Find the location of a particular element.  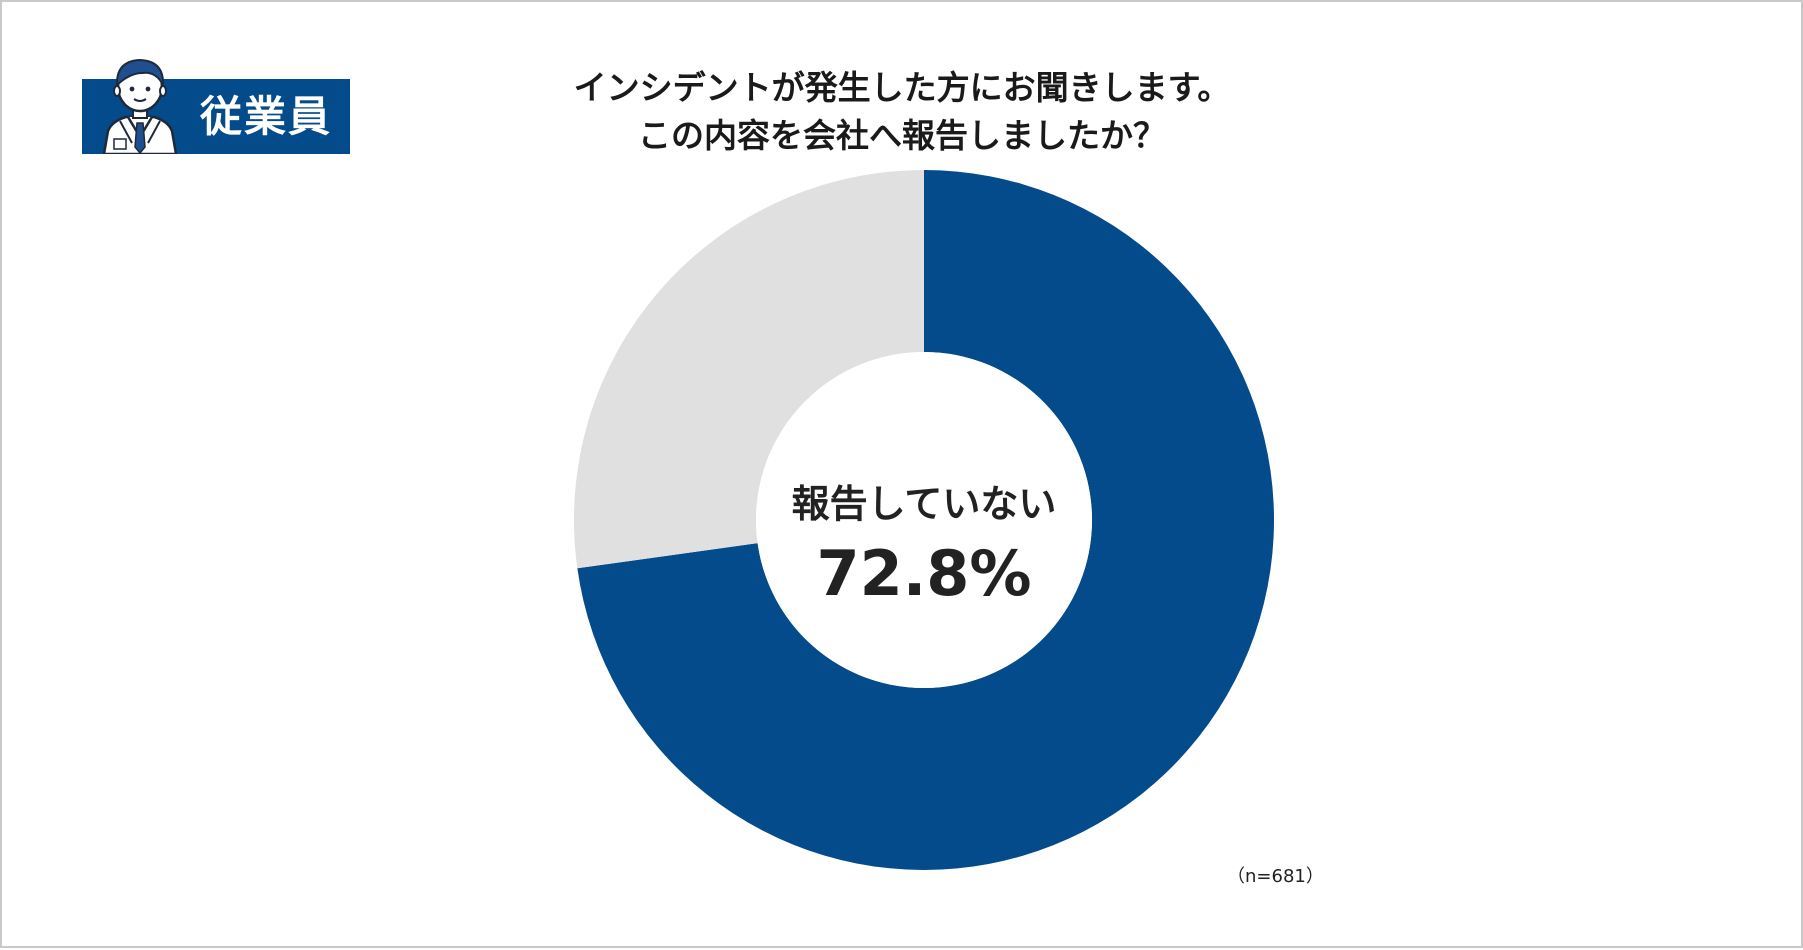

respondent-badge: 従業員 is located at coordinates (216, 106).